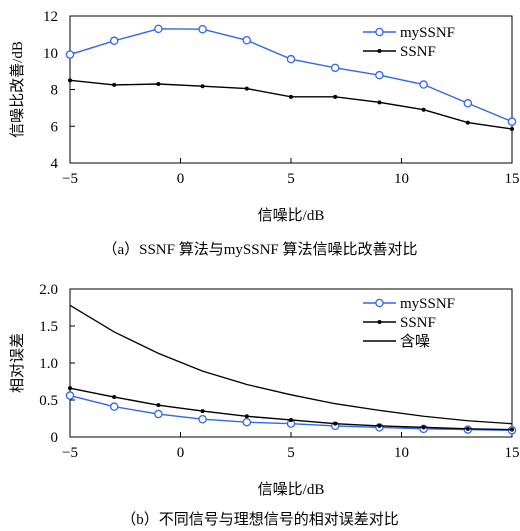 This screenshot has height=531, width=520. What do you see at coordinates (48, 364) in the screenshot?
I see `y-tick-label: 1.0` at bounding box center [48, 364].